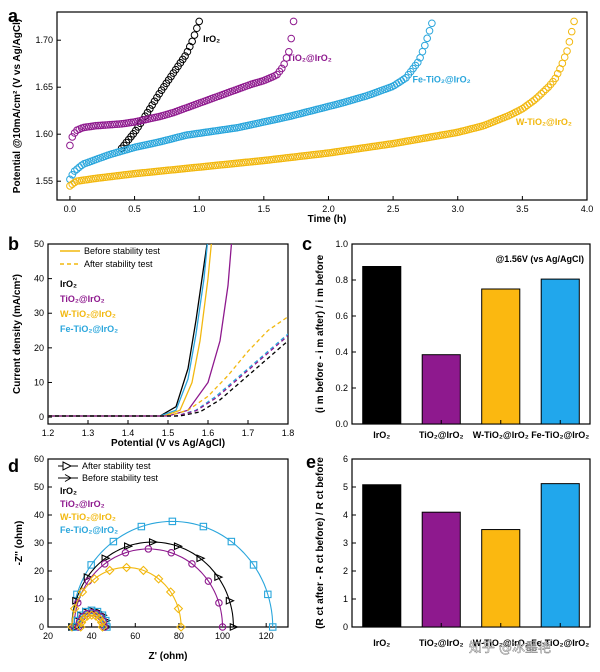  Describe the element at coordinates (44, 87) in the screenshot. I see `y-tick-label: 1.65` at that location.